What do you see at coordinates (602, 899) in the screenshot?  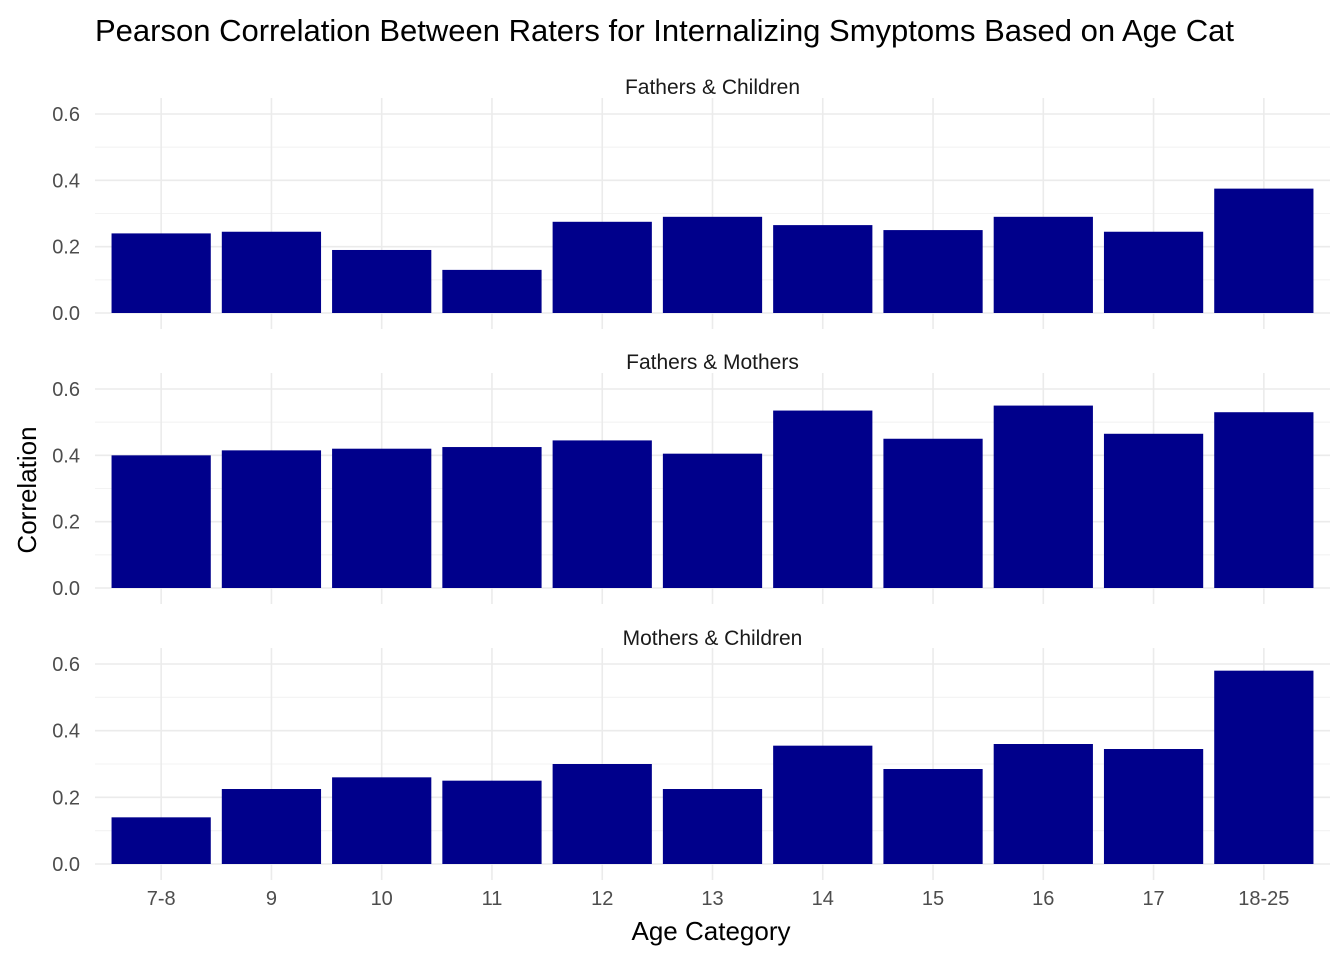 I see `x-tick-label: 12` at bounding box center [602, 899].